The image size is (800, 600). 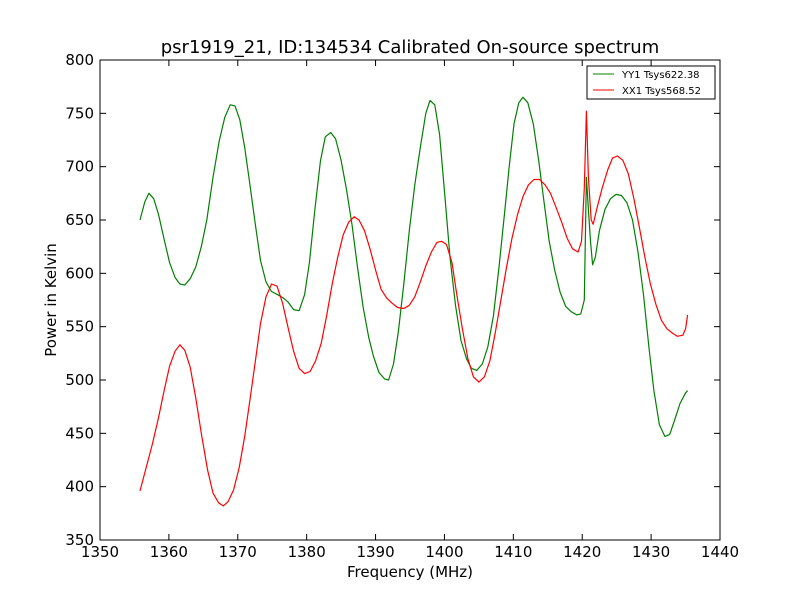 What do you see at coordinates (513, 552) in the screenshot?
I see `x-tick-label: 1410` at bounding box center [513, 552].